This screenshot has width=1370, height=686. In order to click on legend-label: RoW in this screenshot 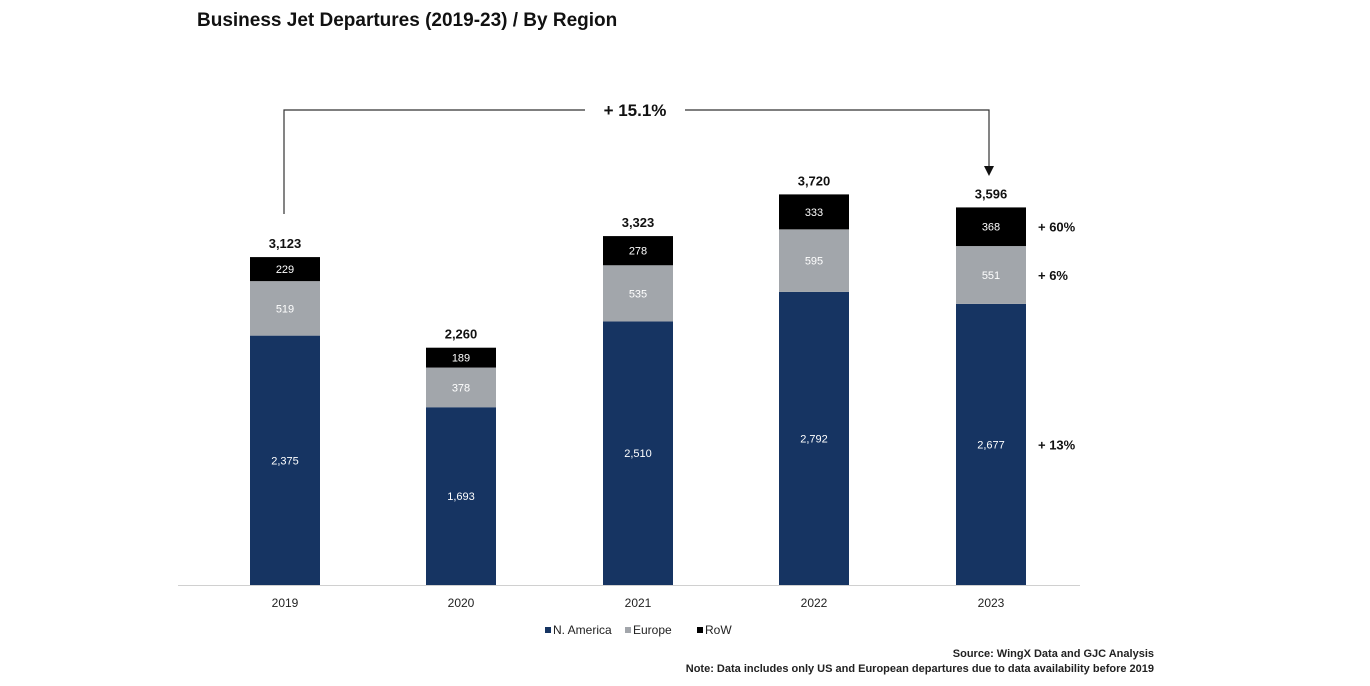, I will do `click(718, 630)`.